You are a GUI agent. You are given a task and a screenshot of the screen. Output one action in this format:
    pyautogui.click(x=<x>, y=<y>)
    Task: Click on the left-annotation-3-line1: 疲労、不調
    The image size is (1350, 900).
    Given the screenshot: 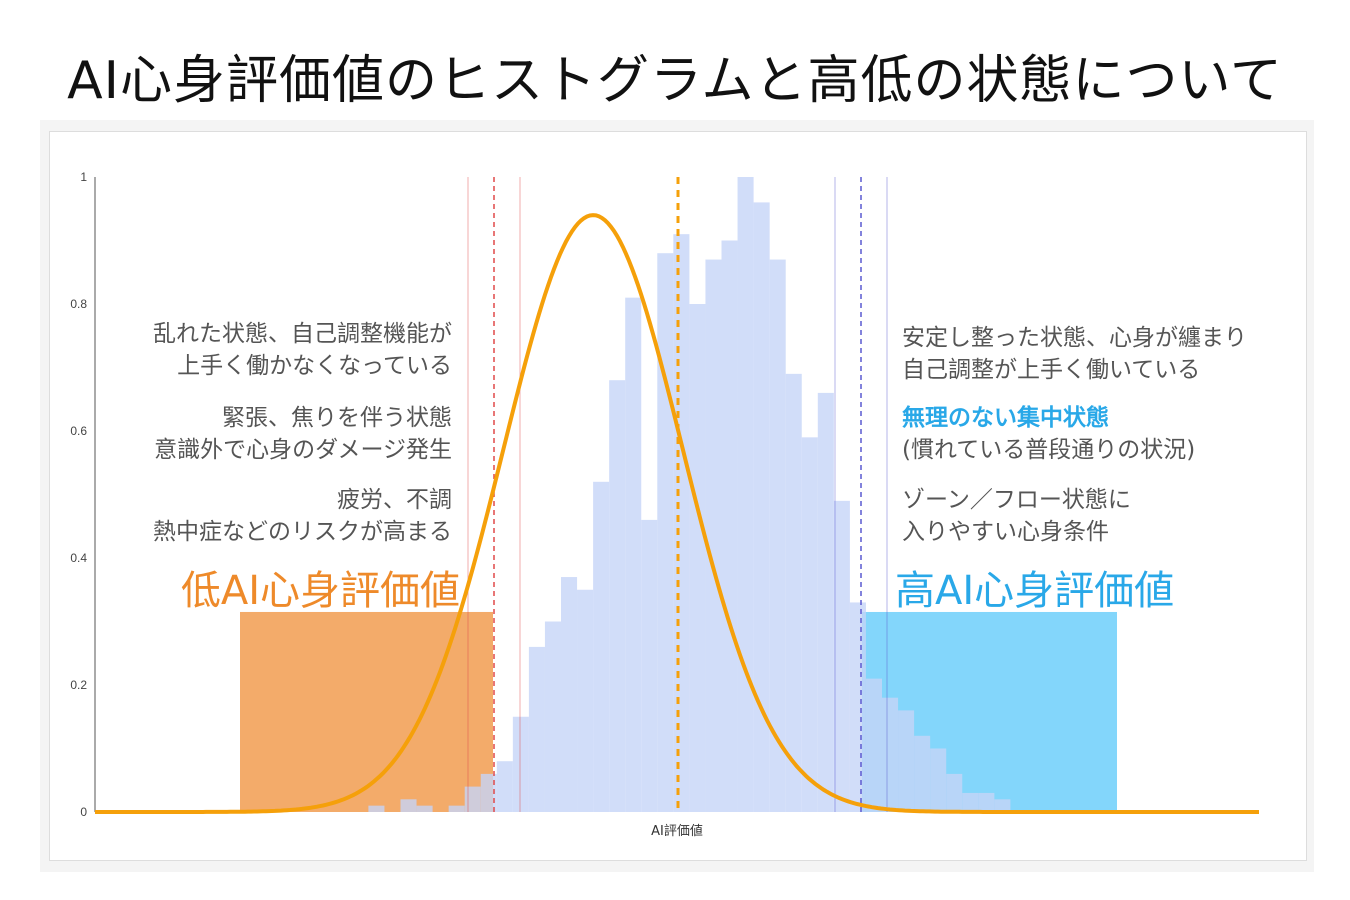 What is the action you would take?
    pyautogui.click(x=394, y=500)
    